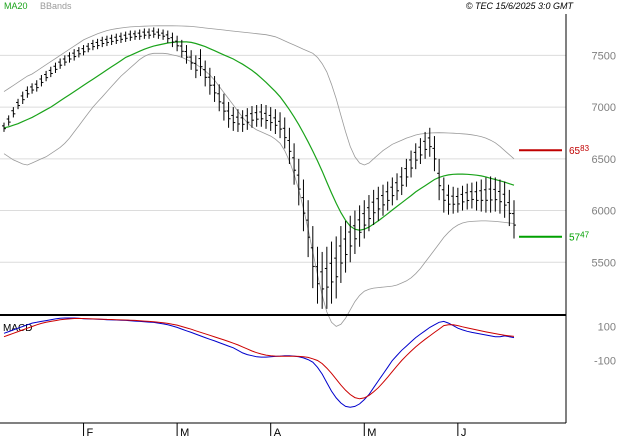 This screenshot has height=440, width=627. What do you see at coordinates (604, 108) in the screenshot?
I see `price-tick-label: 7000` at bounding box center [604, 108].